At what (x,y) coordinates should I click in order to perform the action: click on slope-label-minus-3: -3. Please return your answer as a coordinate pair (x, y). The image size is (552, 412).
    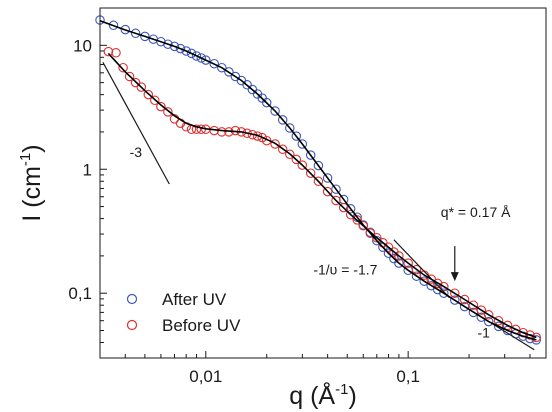
    Looking at the image, I should click on (136, 152).